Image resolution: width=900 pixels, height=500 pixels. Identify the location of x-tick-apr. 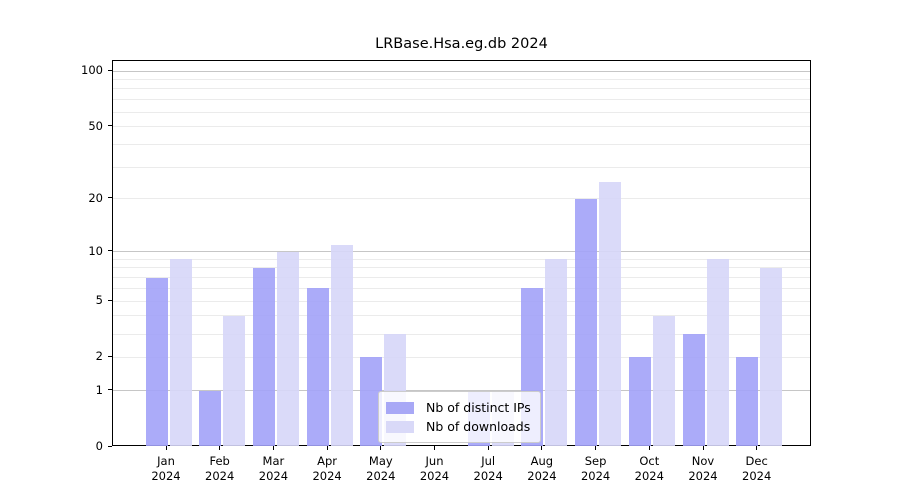
(327, 448).